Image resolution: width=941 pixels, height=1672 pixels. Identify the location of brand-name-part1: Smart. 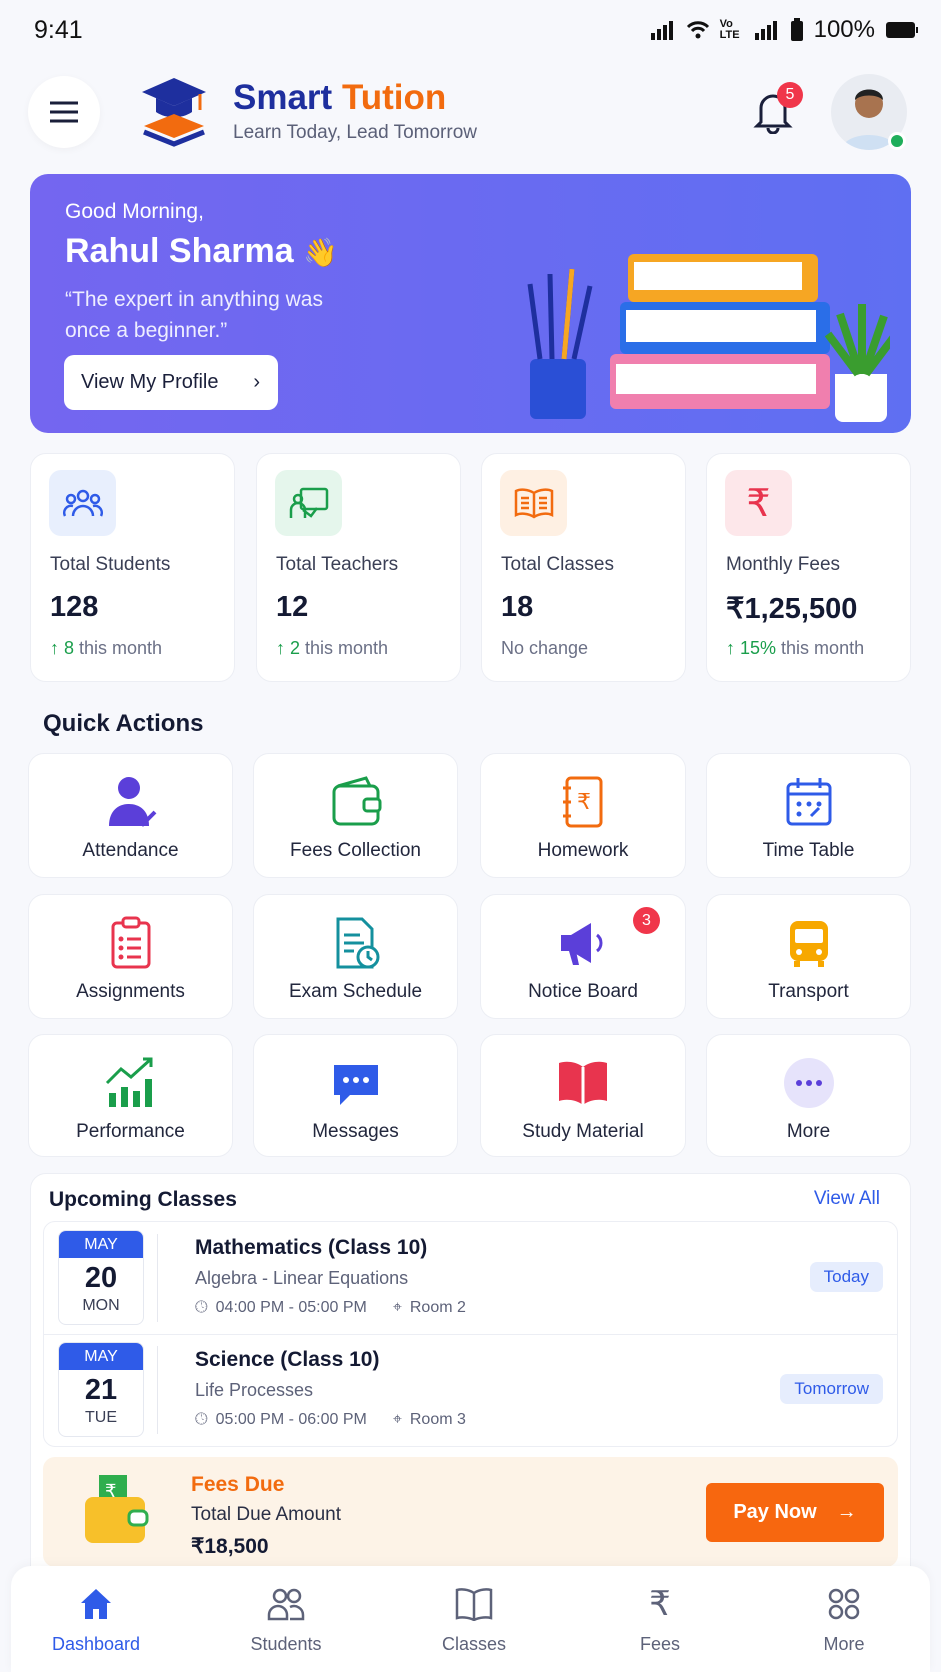
(283, 97).